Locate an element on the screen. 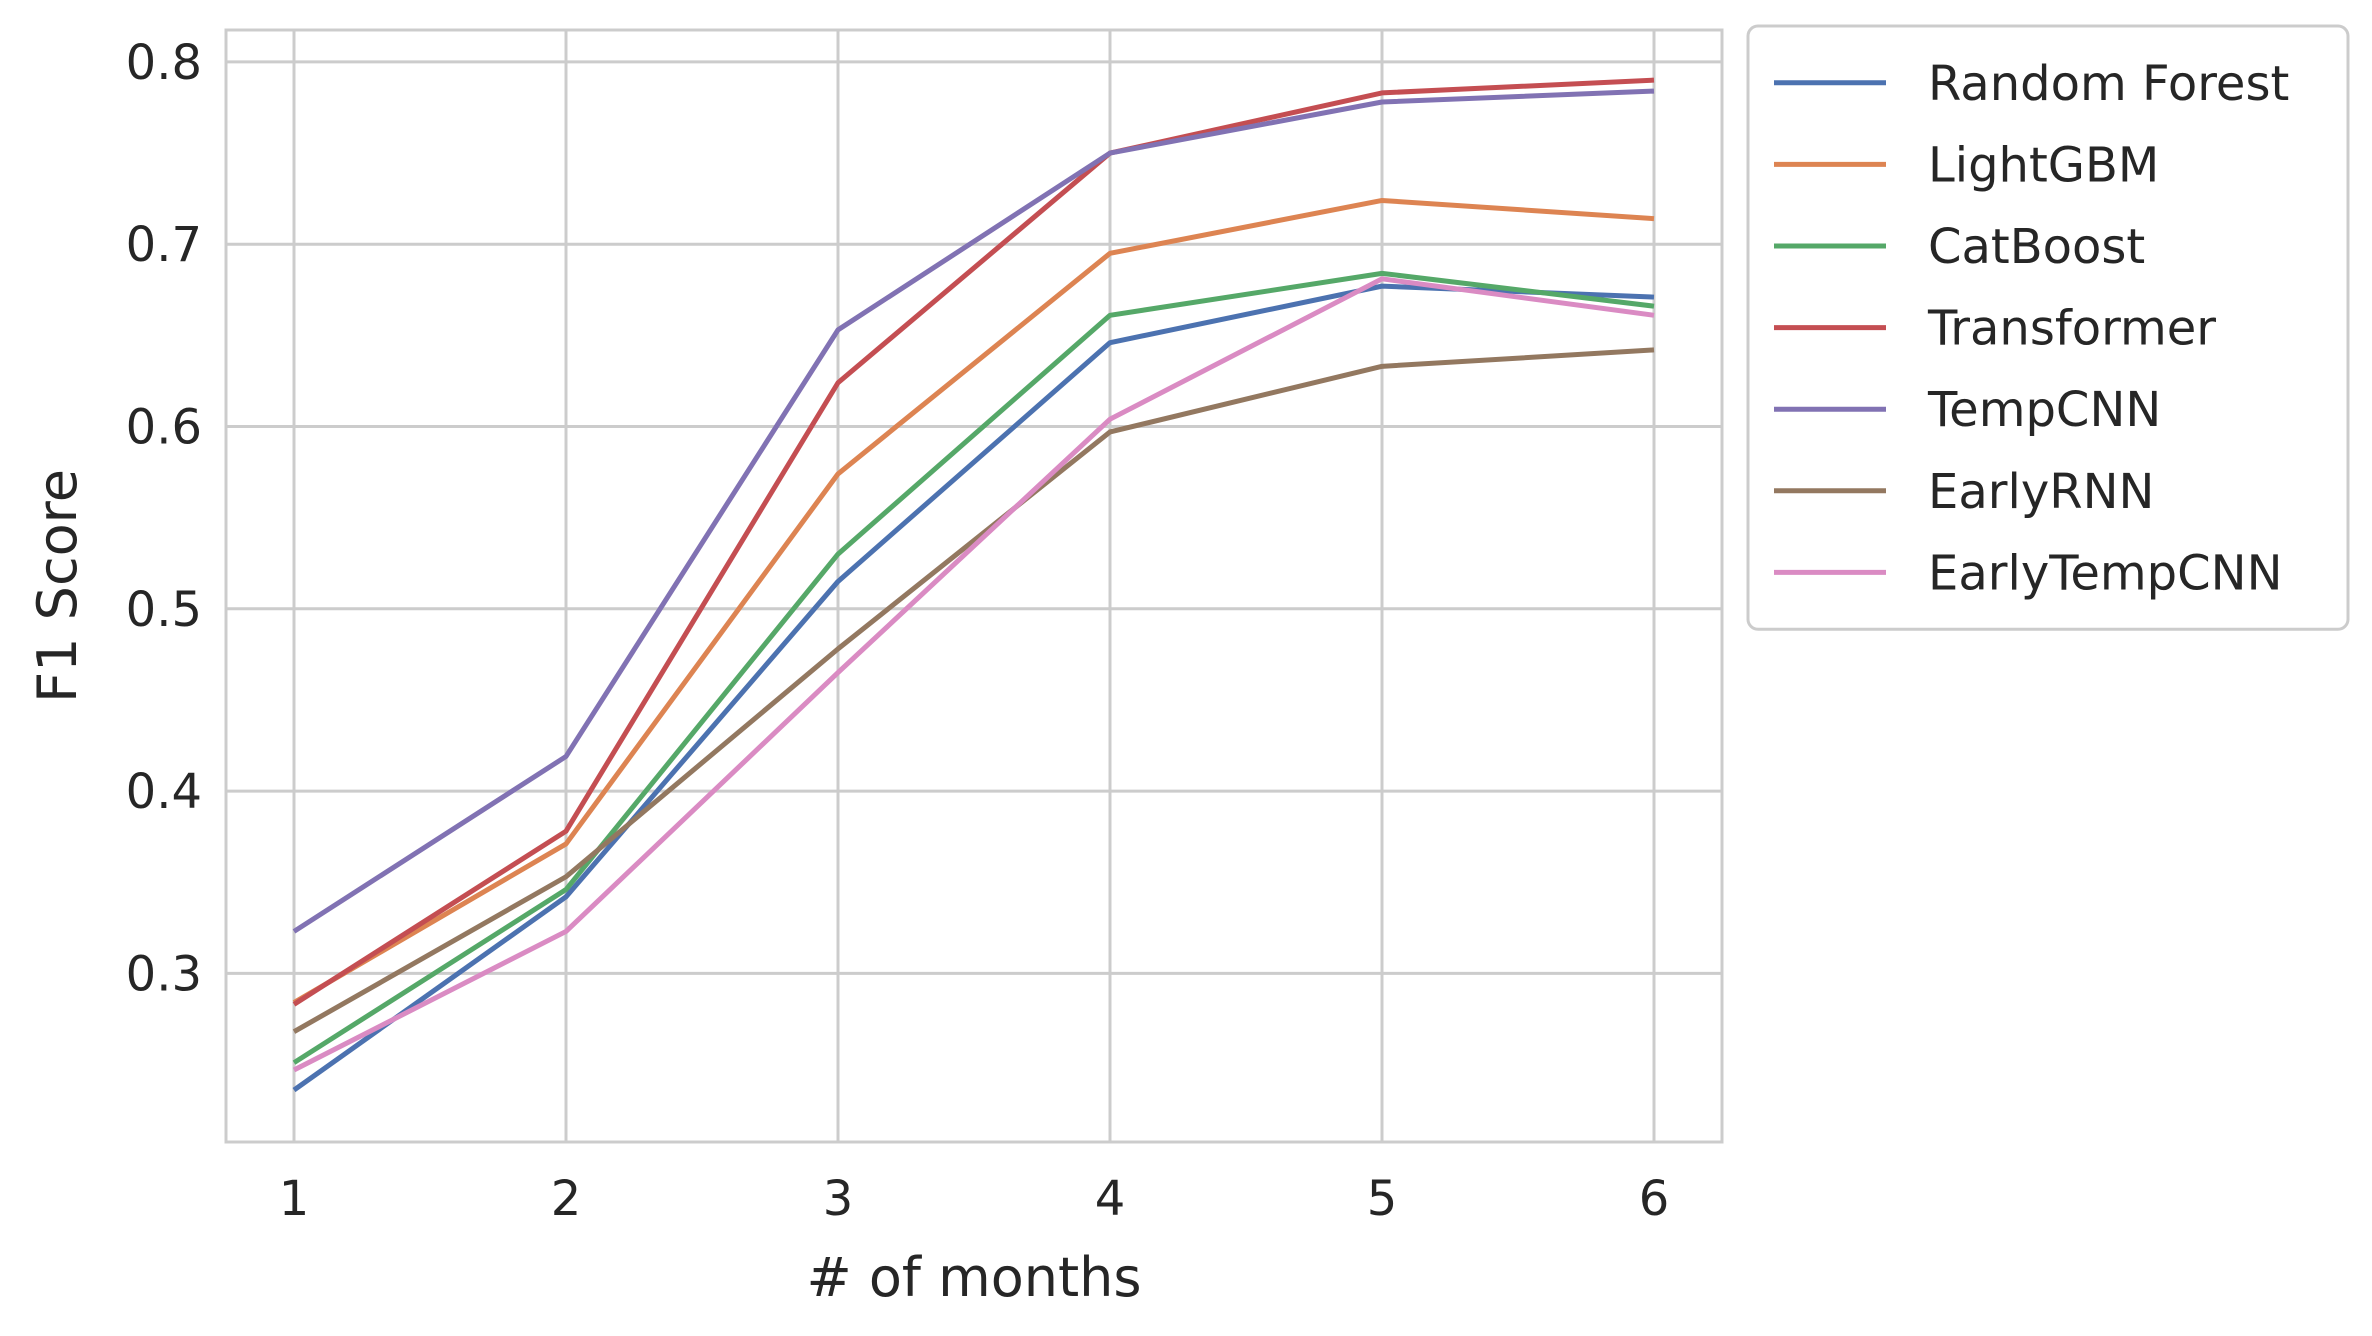 Image resolution: width=2372 pixels, height=1336 pixels. y-tick-label: 0.8 is located at coordinates (164, 63).